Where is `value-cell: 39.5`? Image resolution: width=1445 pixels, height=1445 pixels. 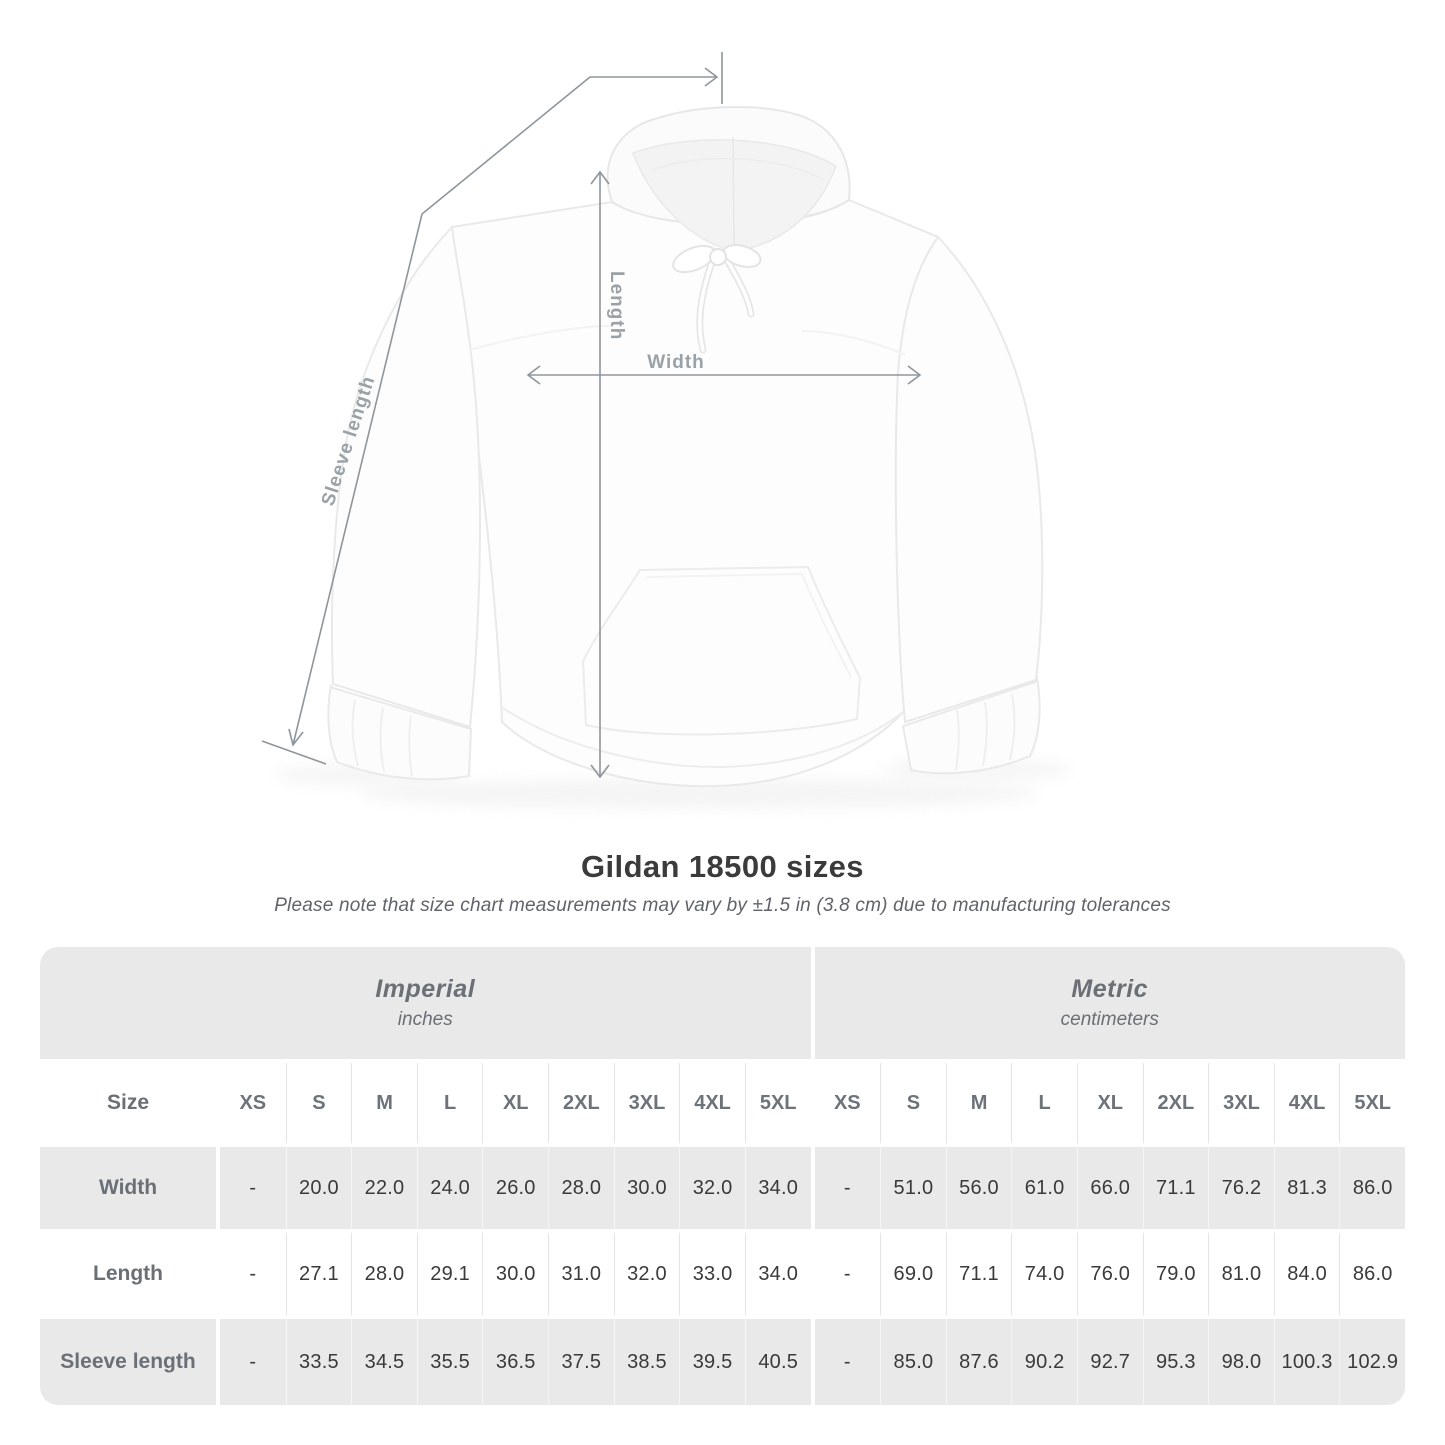 value-cell: 39.5 is located at coordinates (712, 1362).